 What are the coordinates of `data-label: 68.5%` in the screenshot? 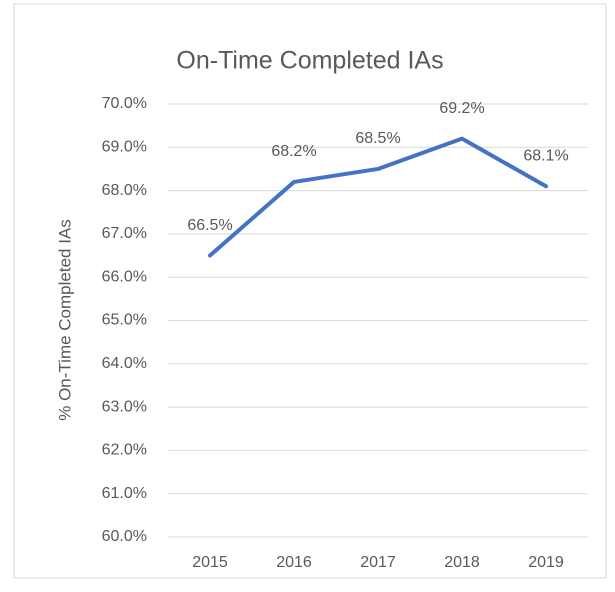 It's located at (377, 138).